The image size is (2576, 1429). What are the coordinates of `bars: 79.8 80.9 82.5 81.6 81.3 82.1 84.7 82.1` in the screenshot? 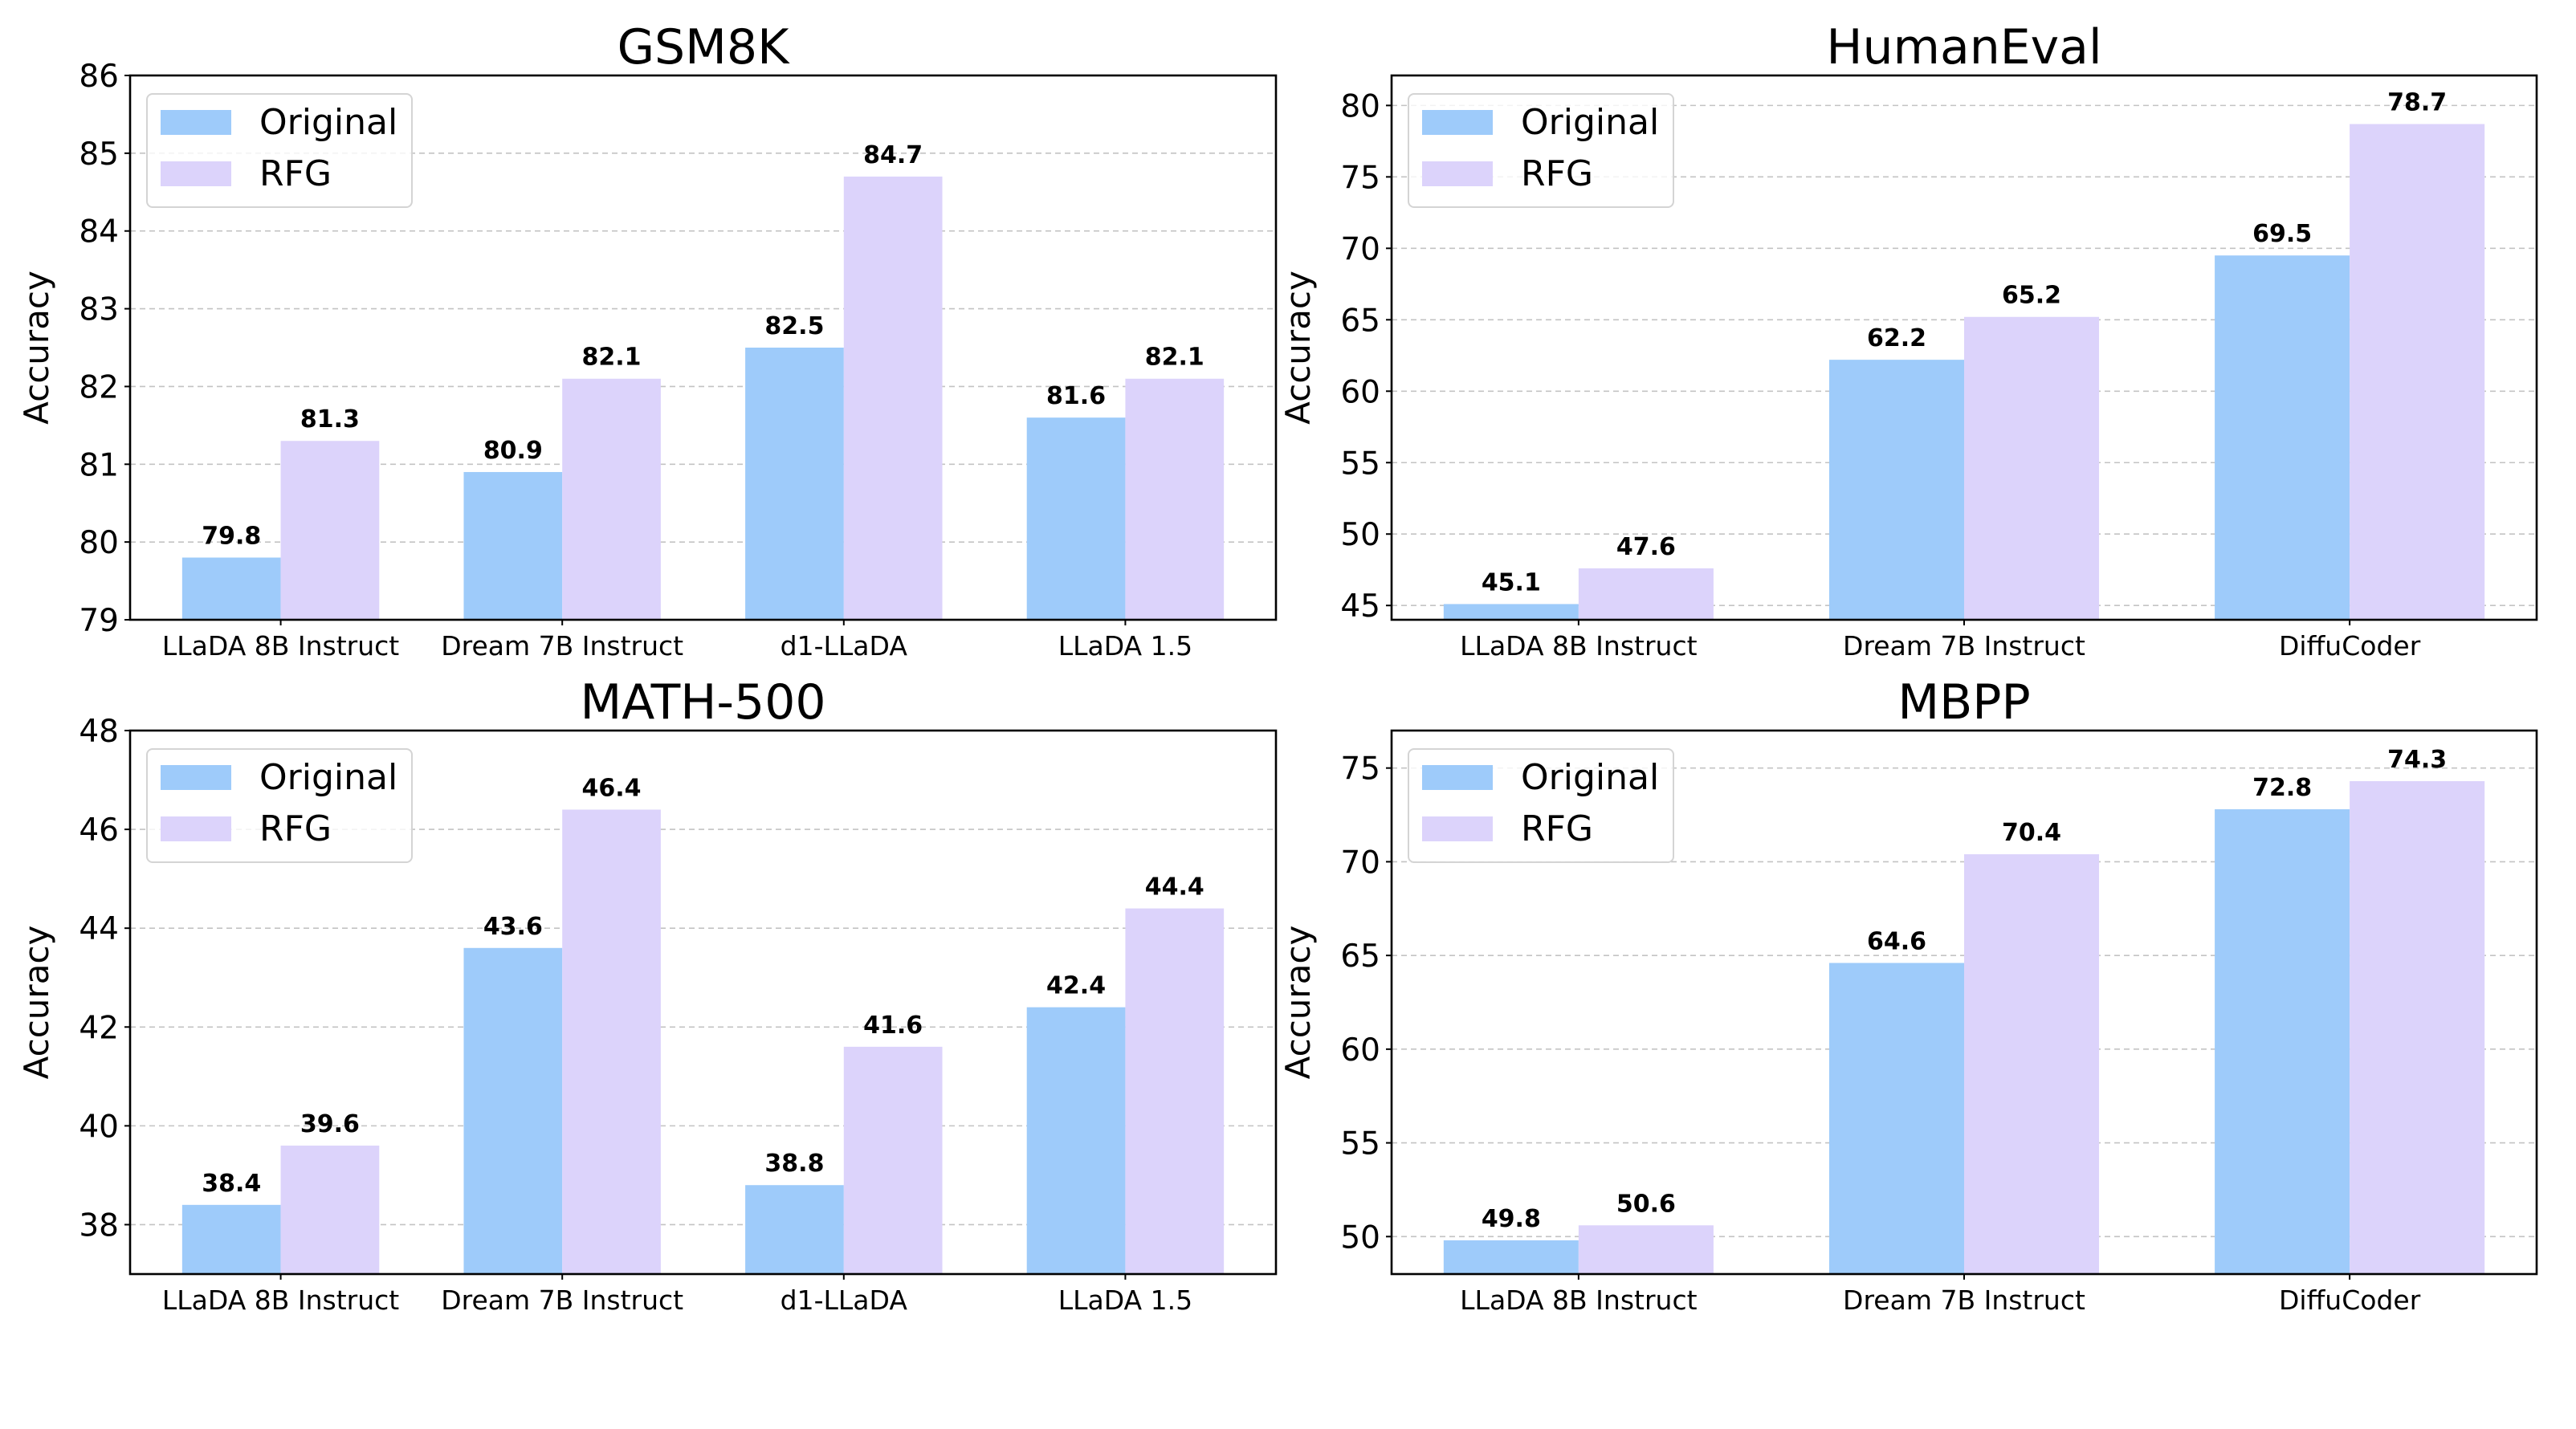 It's located at (703, 380).